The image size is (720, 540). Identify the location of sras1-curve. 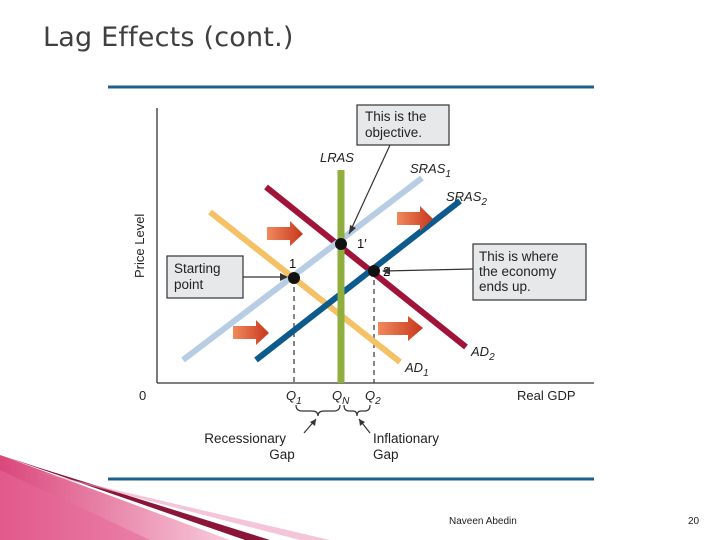
(302, 269).